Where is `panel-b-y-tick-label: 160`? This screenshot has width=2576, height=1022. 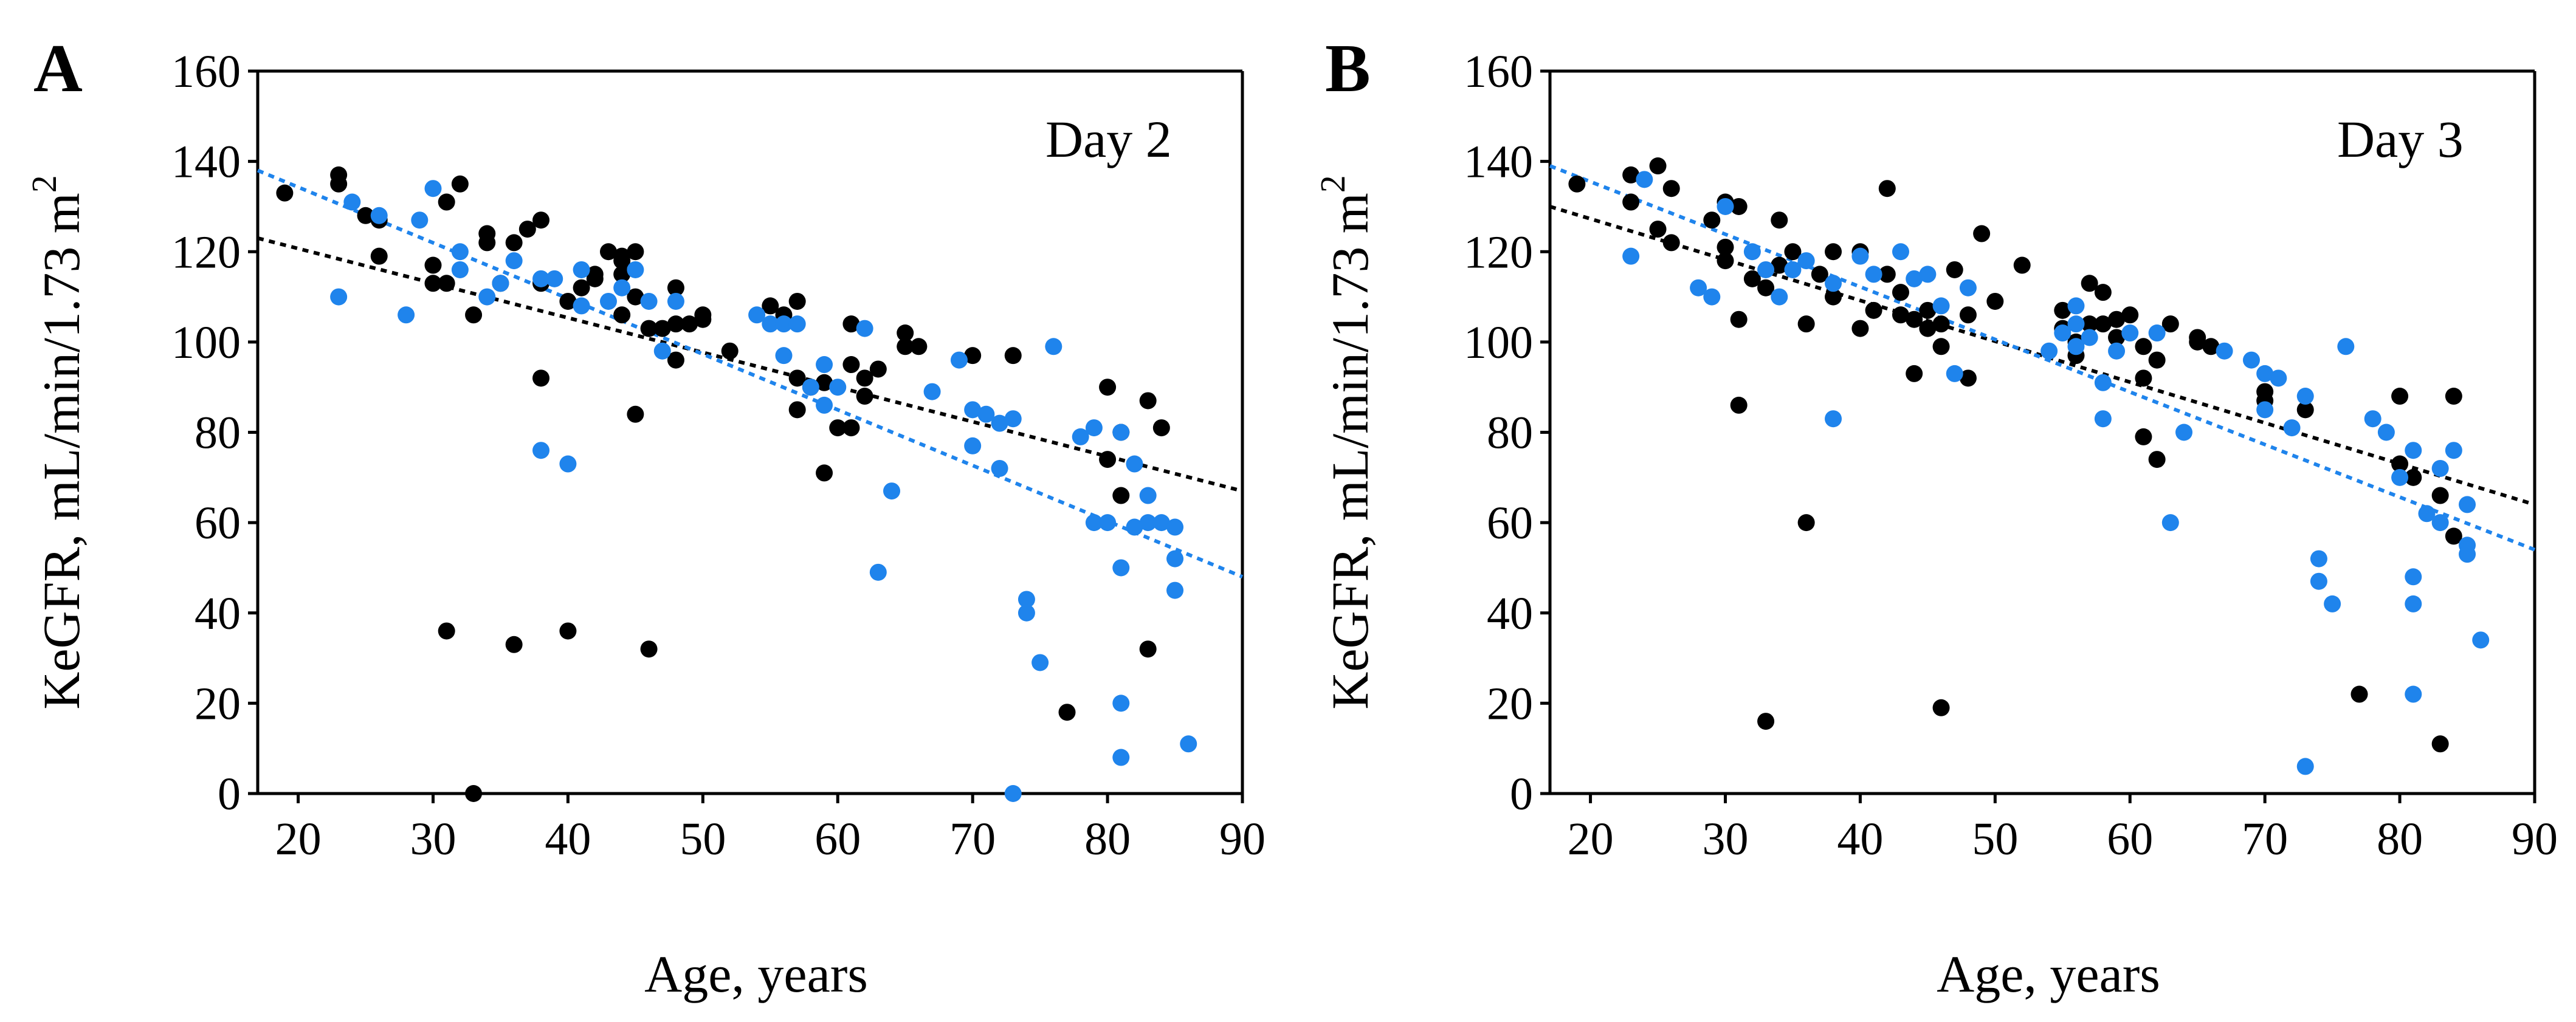
panel-b-y-tick-label: 160 is located at coordinates (1498, 72).